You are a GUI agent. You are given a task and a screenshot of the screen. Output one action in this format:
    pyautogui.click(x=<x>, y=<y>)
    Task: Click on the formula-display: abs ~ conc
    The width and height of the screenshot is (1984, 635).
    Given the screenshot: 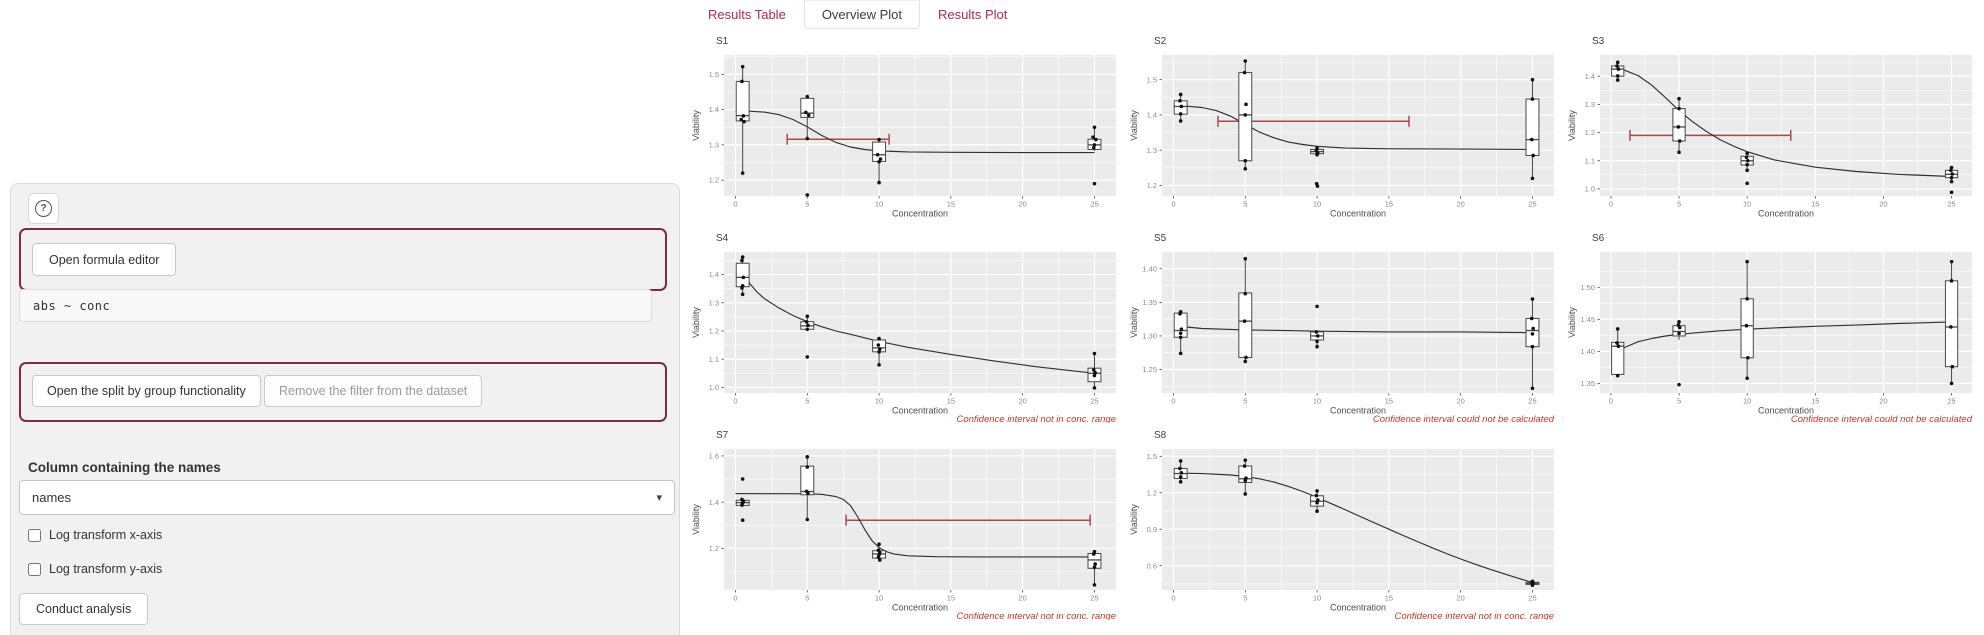 What is the action you would take?
    pyautogui.click(x=335, y=305)
    